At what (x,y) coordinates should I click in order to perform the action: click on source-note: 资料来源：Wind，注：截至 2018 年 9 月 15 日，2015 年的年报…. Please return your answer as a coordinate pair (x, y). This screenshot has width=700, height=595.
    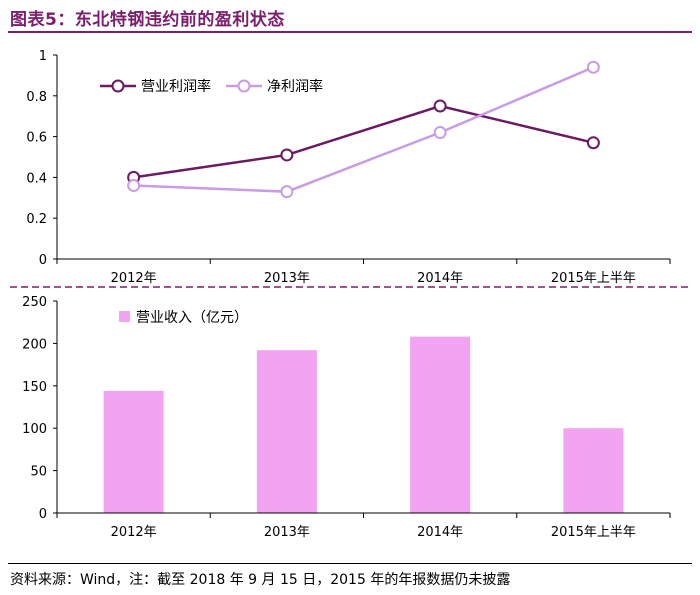
    Looking at the image, I should click on (260, 580).